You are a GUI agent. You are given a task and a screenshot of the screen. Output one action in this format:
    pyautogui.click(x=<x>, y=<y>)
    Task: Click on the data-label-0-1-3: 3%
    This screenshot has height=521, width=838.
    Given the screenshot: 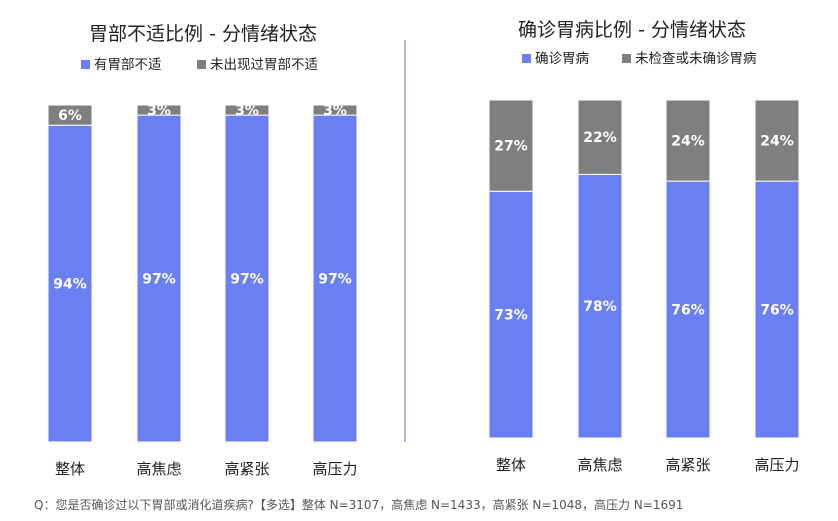 What is the action you would take?
    pyautogui.click(x=335, y=111)
    